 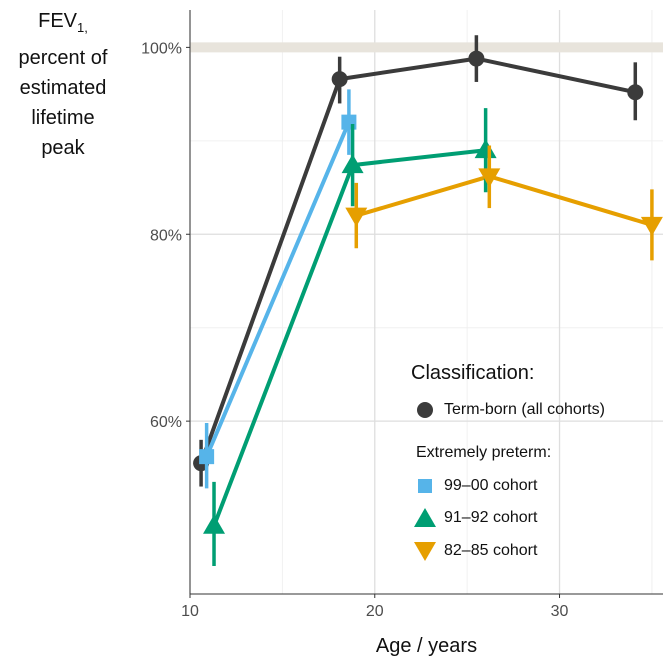 I want to click on legend-item-82-85: 82–85 cohort, so click(x=474, y=551).